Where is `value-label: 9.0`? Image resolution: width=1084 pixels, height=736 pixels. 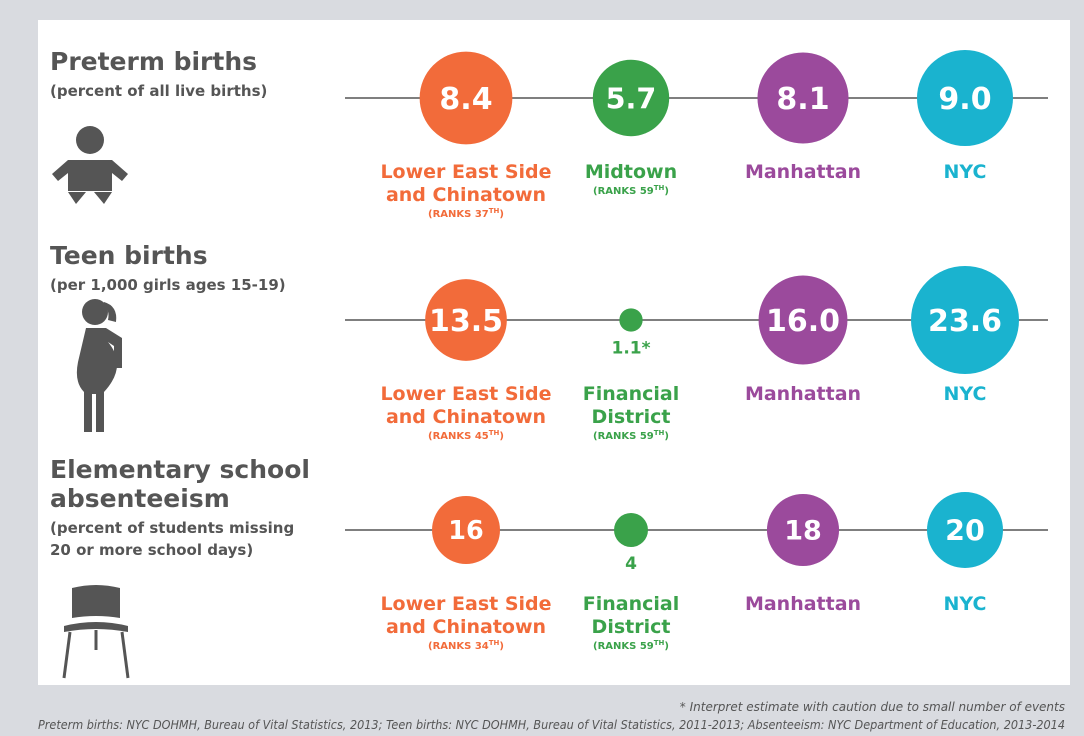 value-label: 9.0 is located at coordinates (964, 99).